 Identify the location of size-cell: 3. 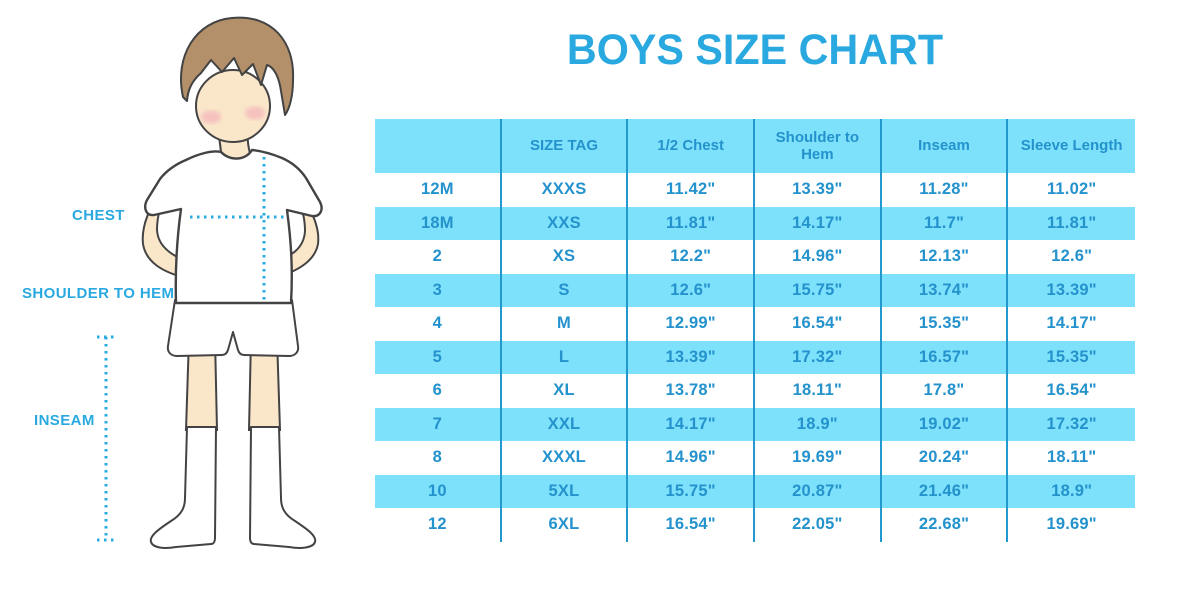
(438, 290).